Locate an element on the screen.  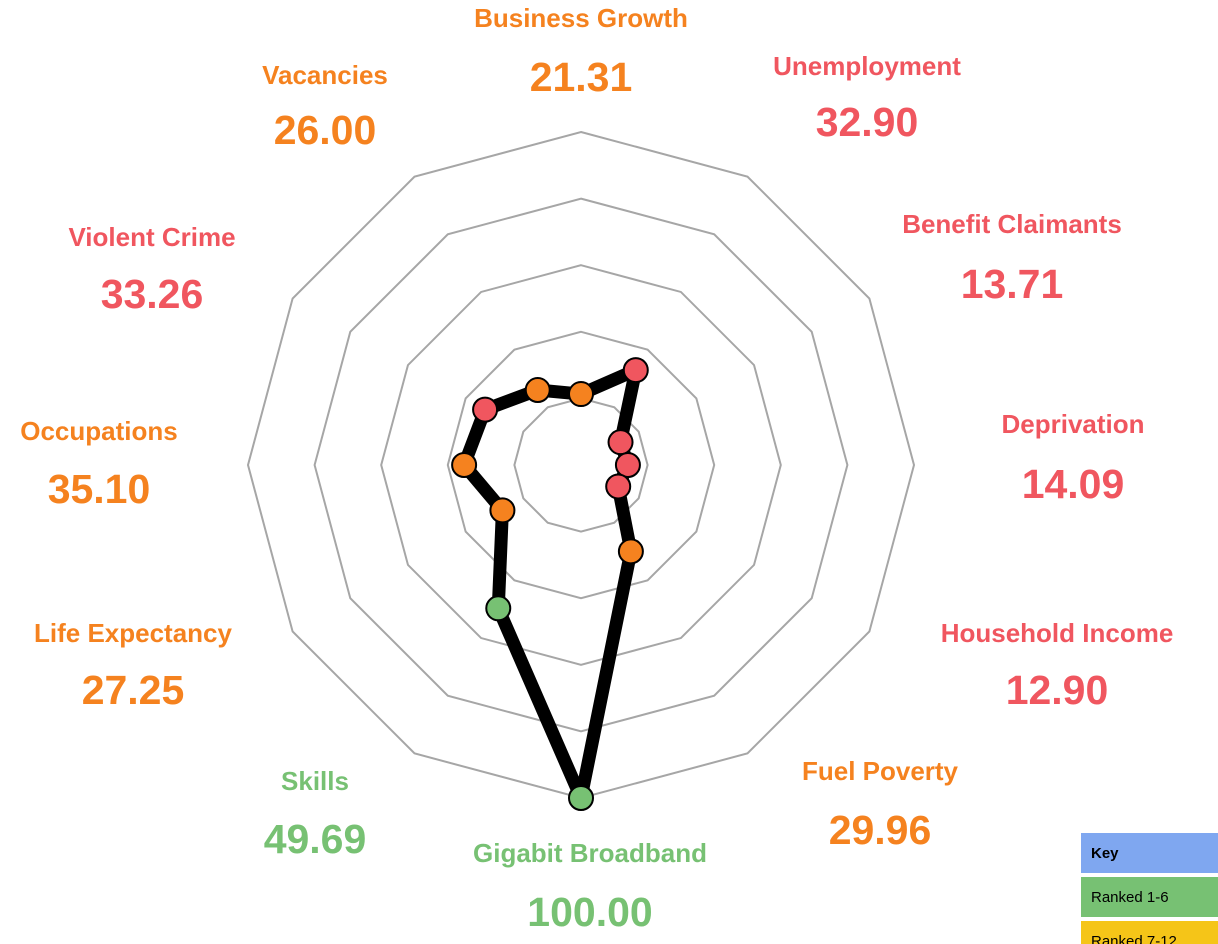
radar-line is located at coordinates (550, 584).